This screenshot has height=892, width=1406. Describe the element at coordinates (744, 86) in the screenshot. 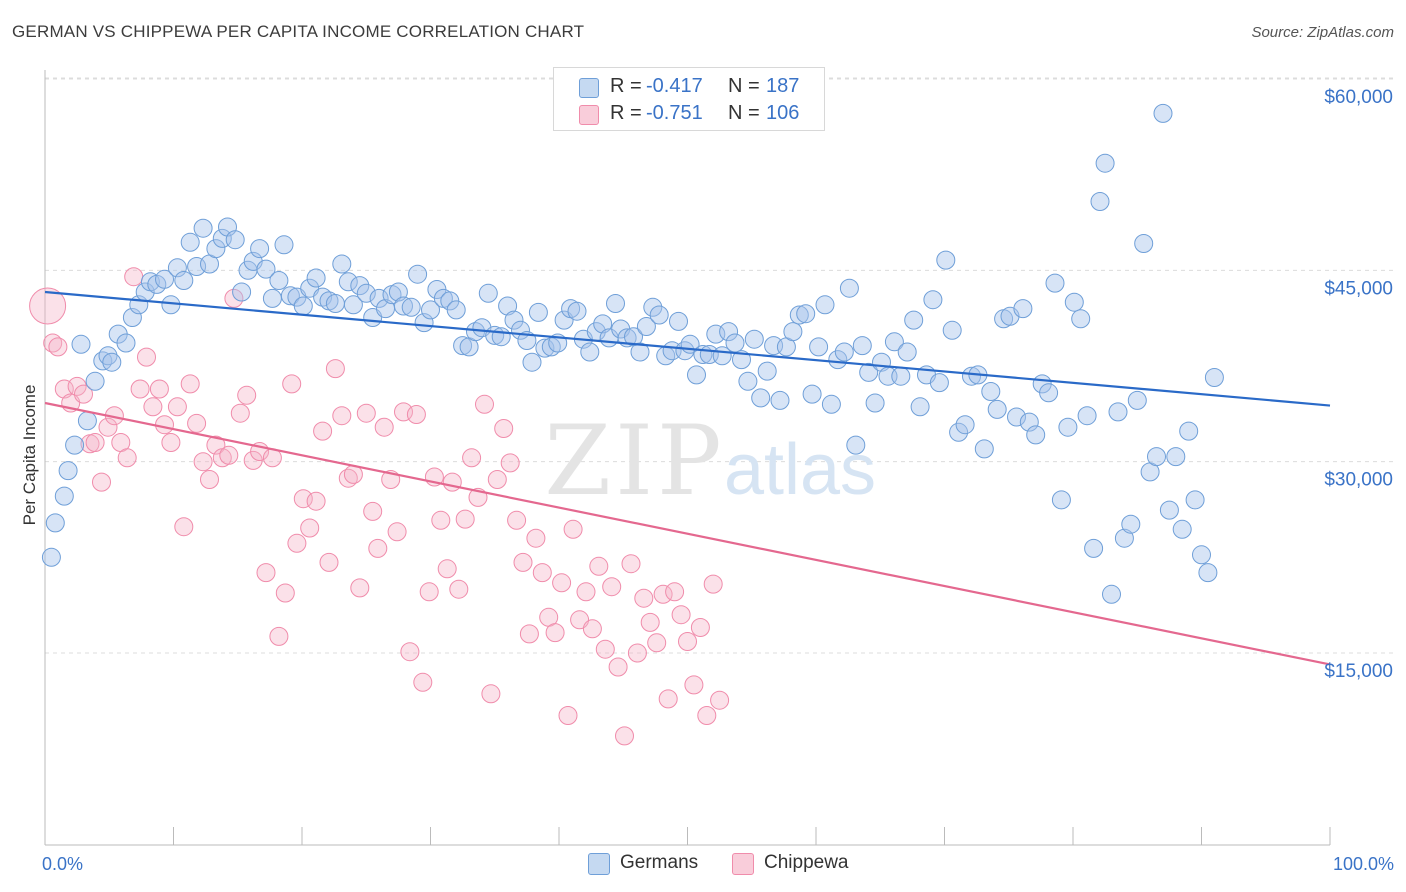

I see `n-label: N =` at that location.